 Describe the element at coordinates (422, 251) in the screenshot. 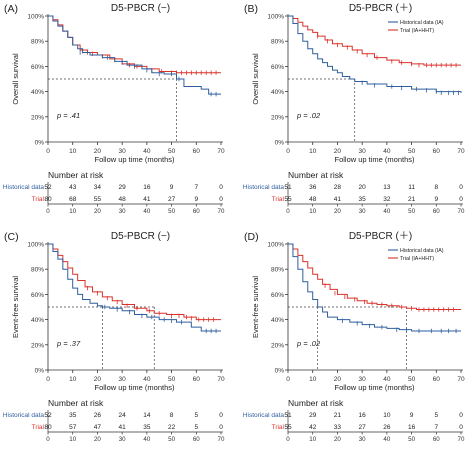

I see `legend-label-historical: Historical data (IA)` at that location.